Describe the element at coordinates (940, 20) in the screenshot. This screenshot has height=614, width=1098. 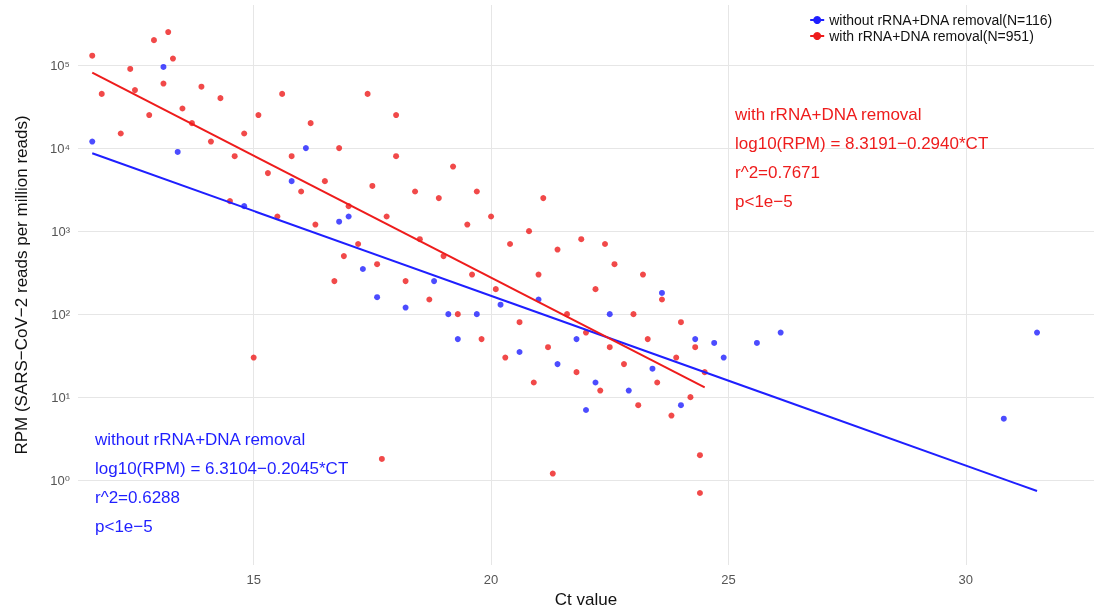
I see `legend-label: without rRNA+DNA removal(N=116)` at that location.